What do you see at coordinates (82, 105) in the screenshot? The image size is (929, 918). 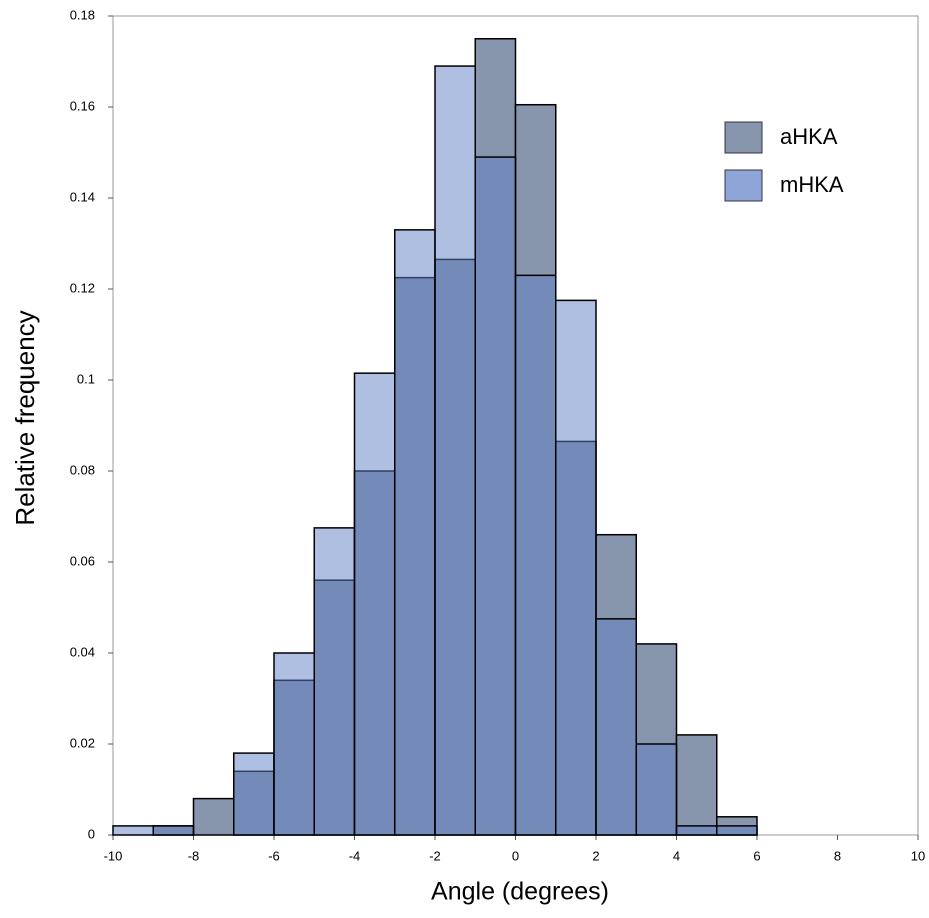 I see `y-tick-label: 0.16` at bounding box center [82, 105].